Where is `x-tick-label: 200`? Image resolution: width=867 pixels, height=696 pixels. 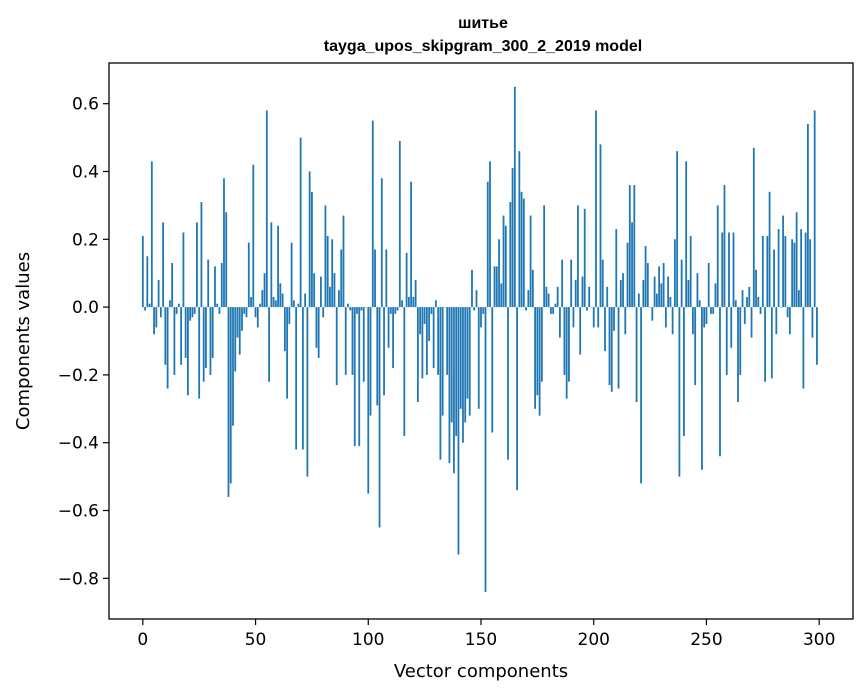 x-tick-label: 200 is located at coordinates (594, 640).